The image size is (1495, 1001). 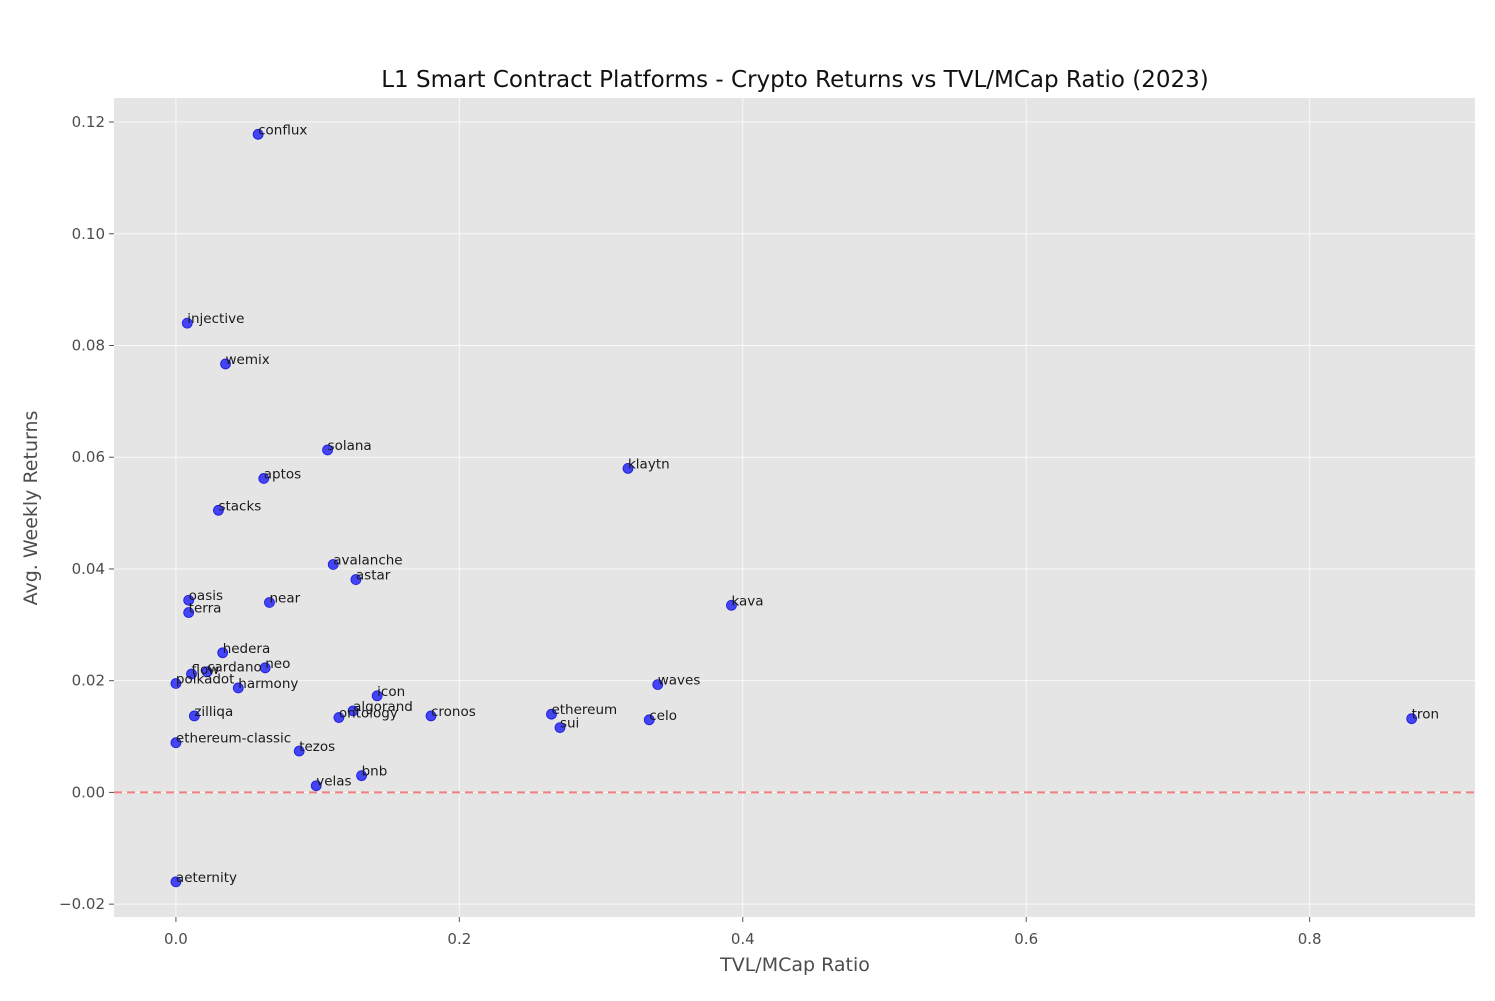 What do you see at coordinates (377, 696) in the screenshot?
I see `data-point-icon` at bounding box center [377, 696].